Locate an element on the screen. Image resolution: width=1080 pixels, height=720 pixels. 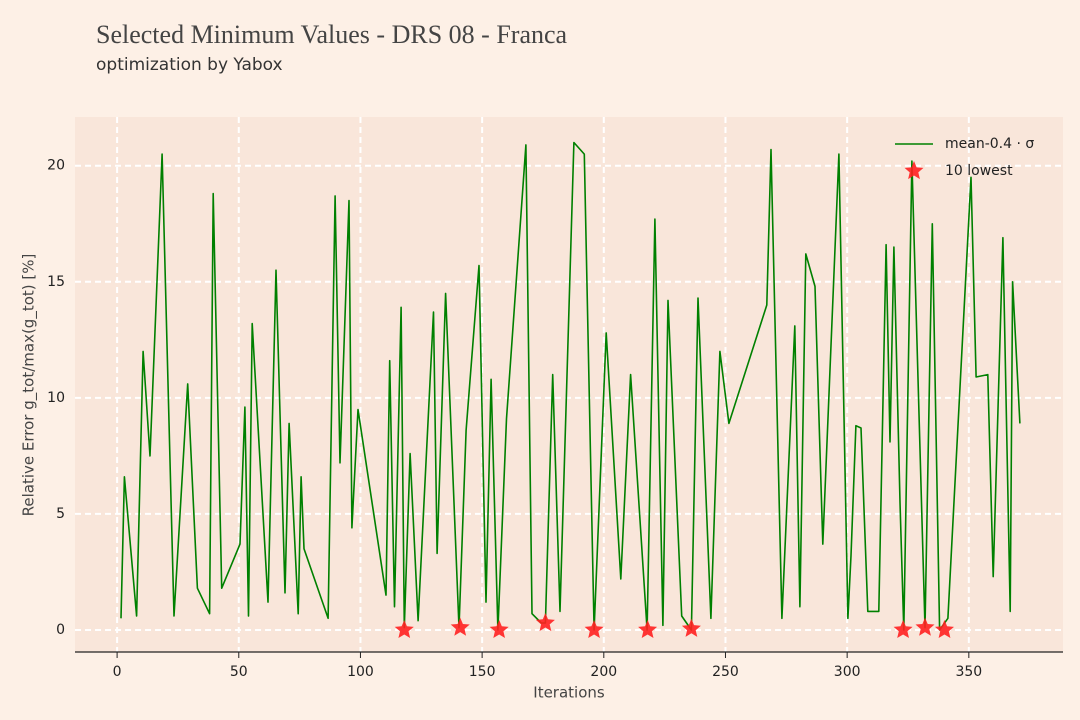
x-tick-label: 0 is located at coordinates (117, 672).